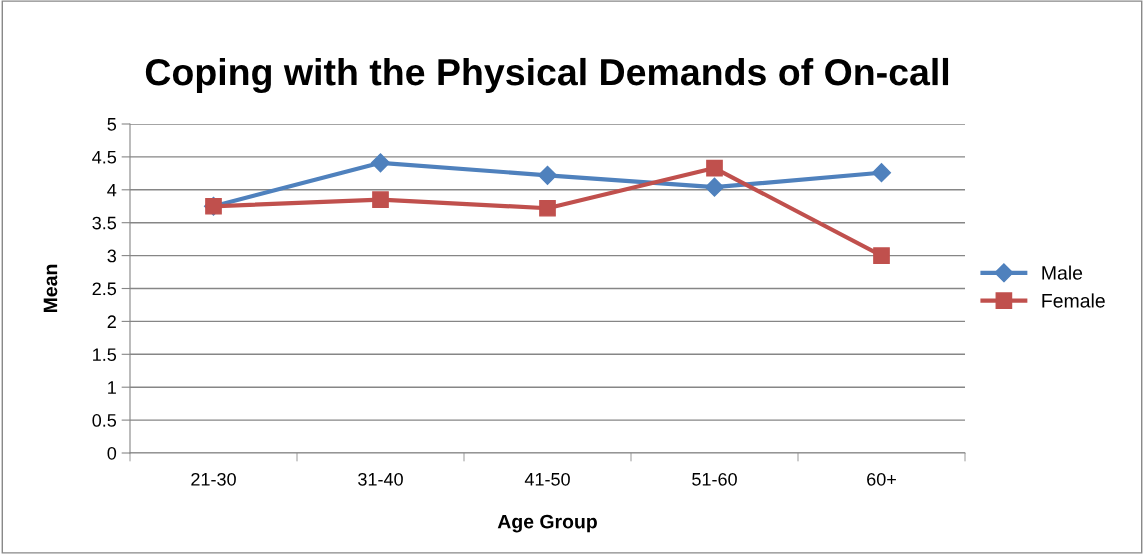  Describe the element at coordinates (104, 223) in the screenshot. I see `y-tick-label: 3.5` at that location.